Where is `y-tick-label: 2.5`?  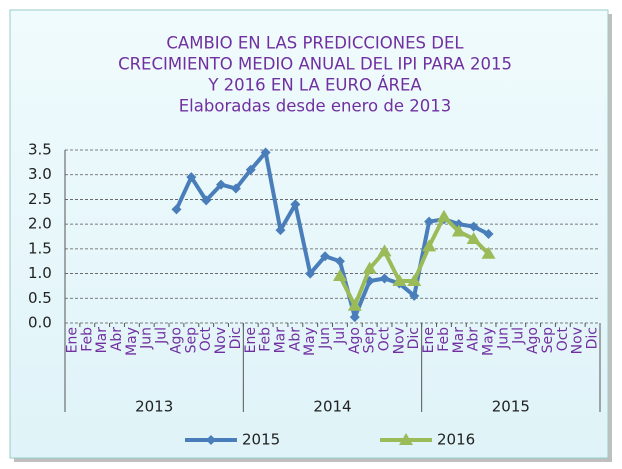 y-tick-label: 2.5 is located at coordinates (40, 199).